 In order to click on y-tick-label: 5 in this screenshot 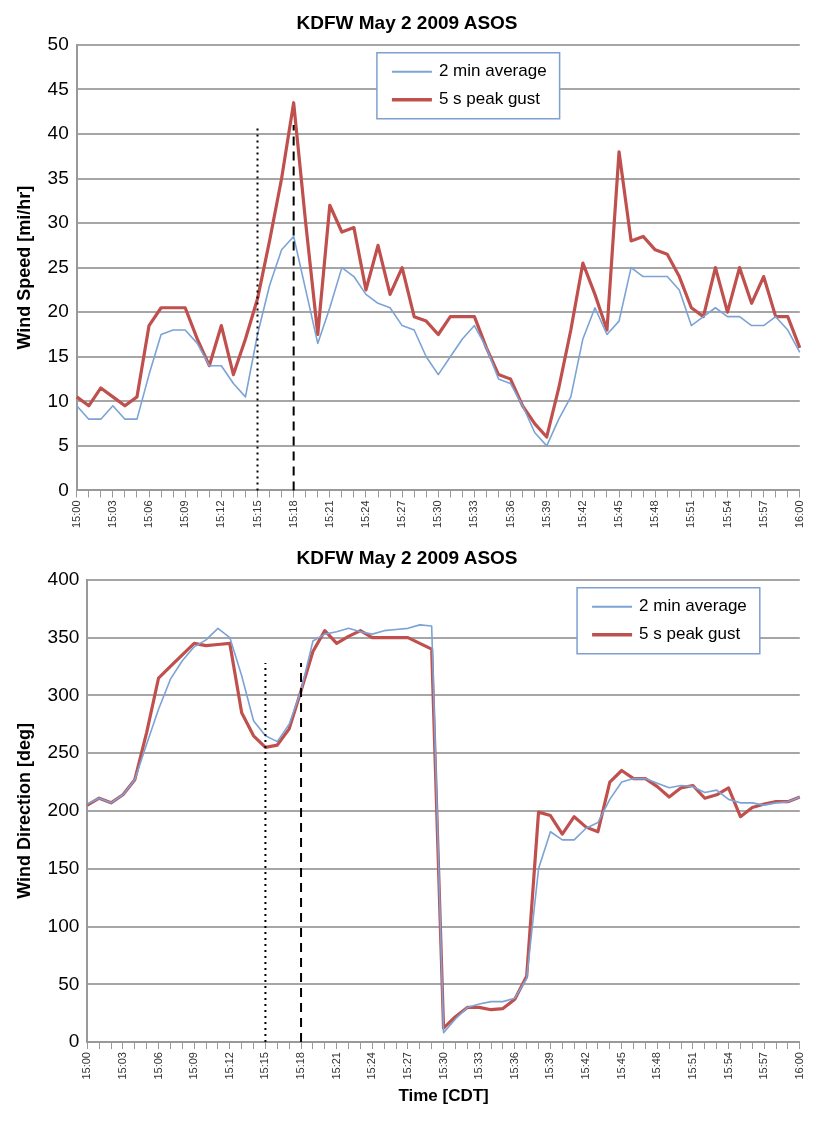, I will do `click(63, 445)`.